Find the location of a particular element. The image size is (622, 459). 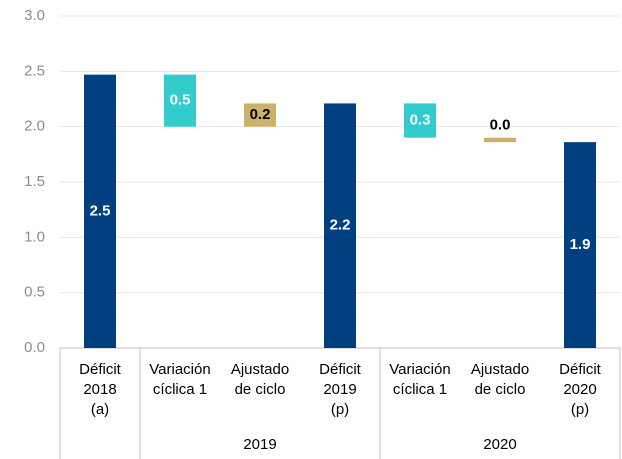

value-label: 2.5 is located at coordinates (100, 210).